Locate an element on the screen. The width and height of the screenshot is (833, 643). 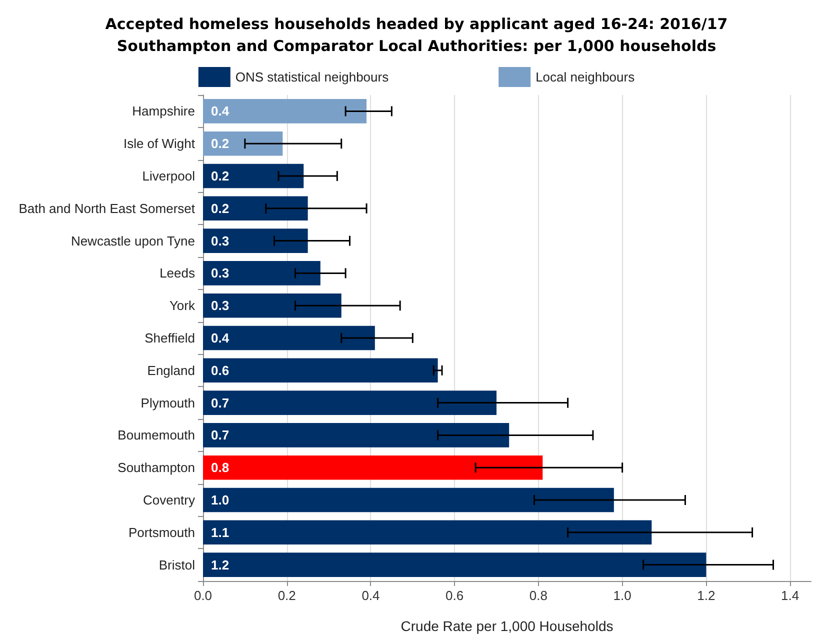
y-tick-label: Coventry is located at coordinates (169, 500).